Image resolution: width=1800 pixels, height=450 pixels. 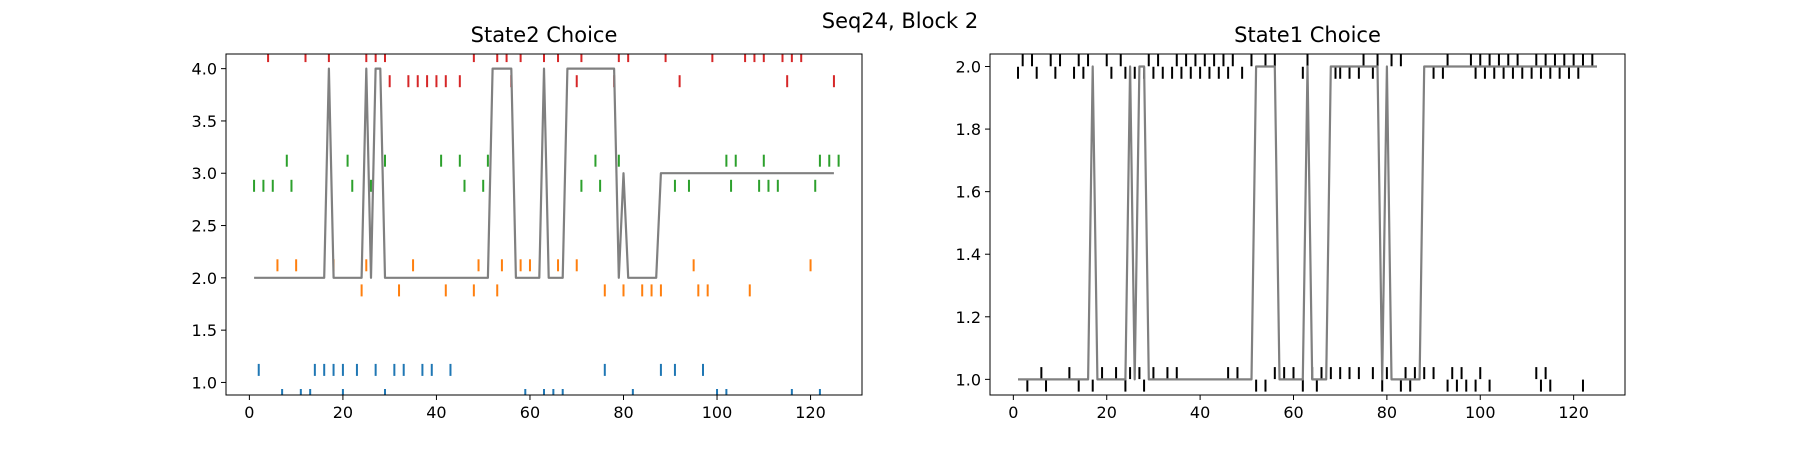 I want to click on y-tick-label: 1.4, so click(x=968, y=254).